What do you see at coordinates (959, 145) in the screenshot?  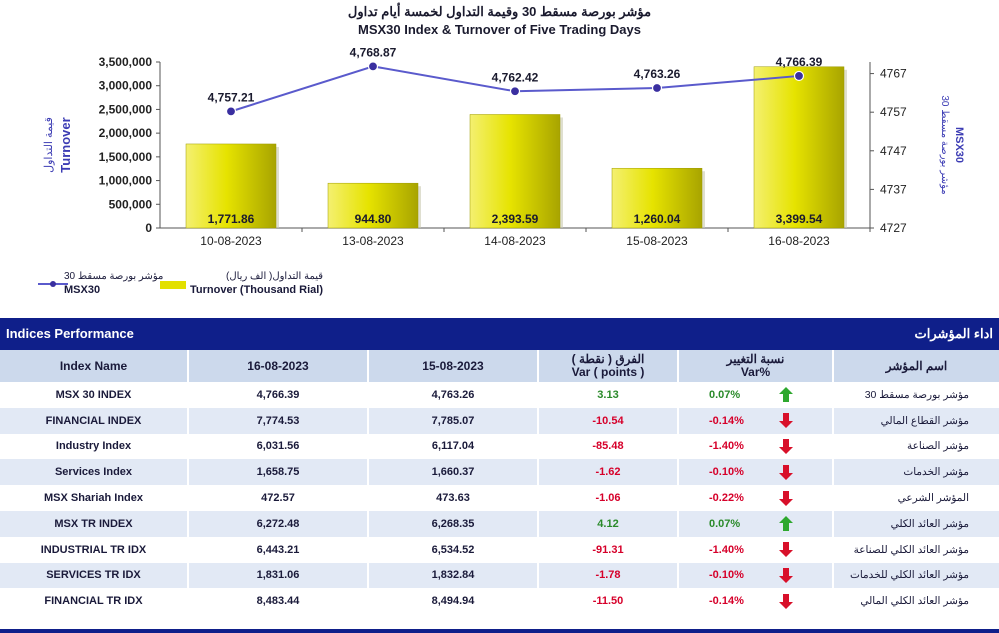 I see `right-axis-title: MSX30` at bounding box center [959, 145].